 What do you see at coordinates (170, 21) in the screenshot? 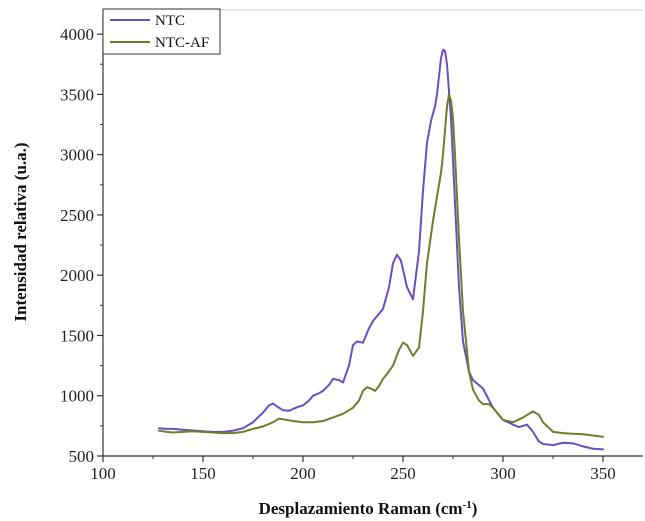
I see `legend-label-ntc: NTC` at bounding box center [170, 21].